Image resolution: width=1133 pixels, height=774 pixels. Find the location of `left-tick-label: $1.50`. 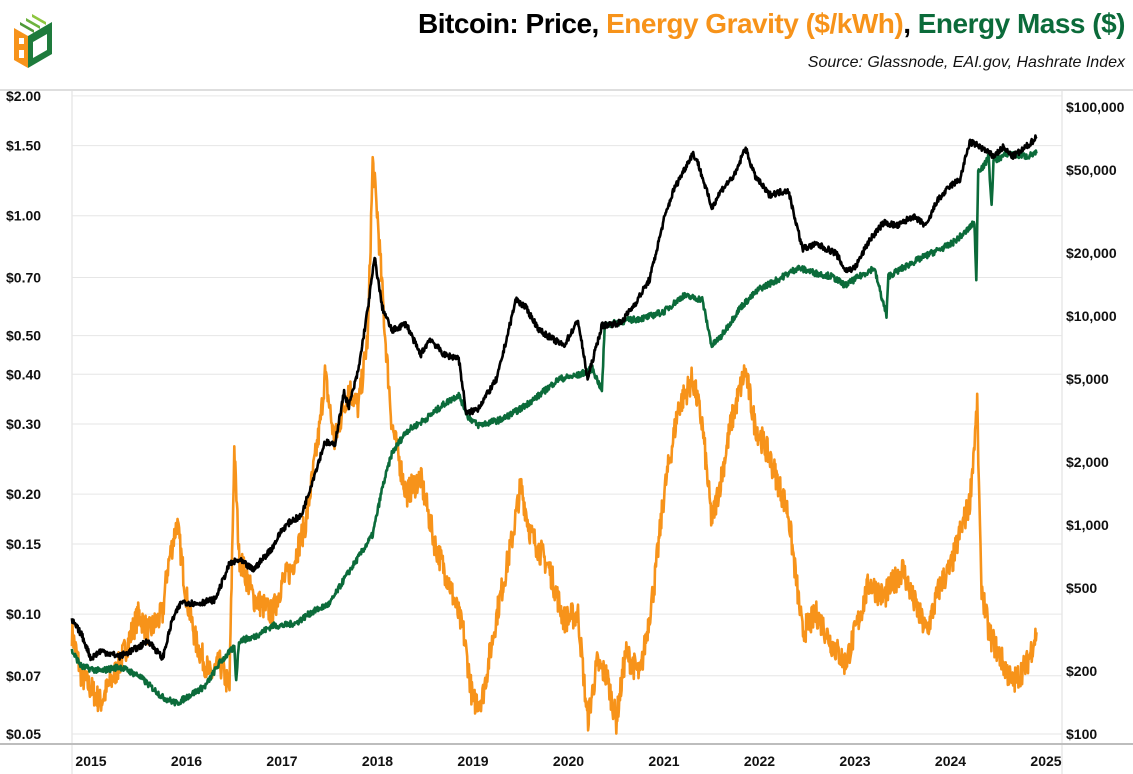

left-tick-label: $1.50 is located at coordinates (23, 146).